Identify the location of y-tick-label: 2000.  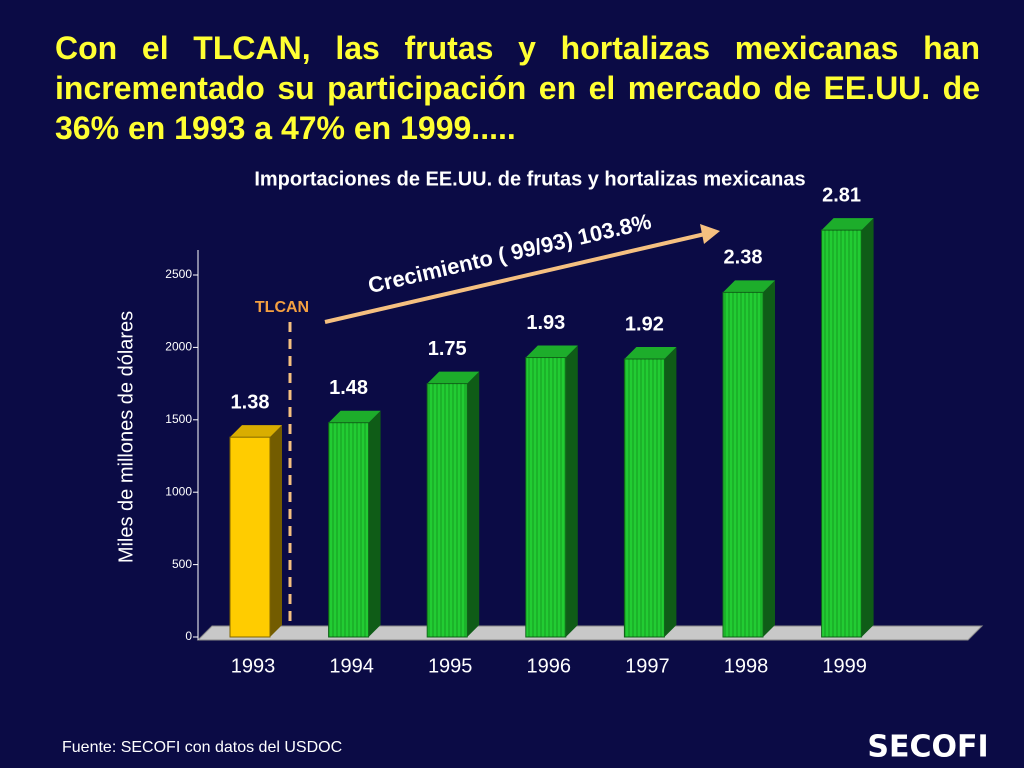
(178, 347).